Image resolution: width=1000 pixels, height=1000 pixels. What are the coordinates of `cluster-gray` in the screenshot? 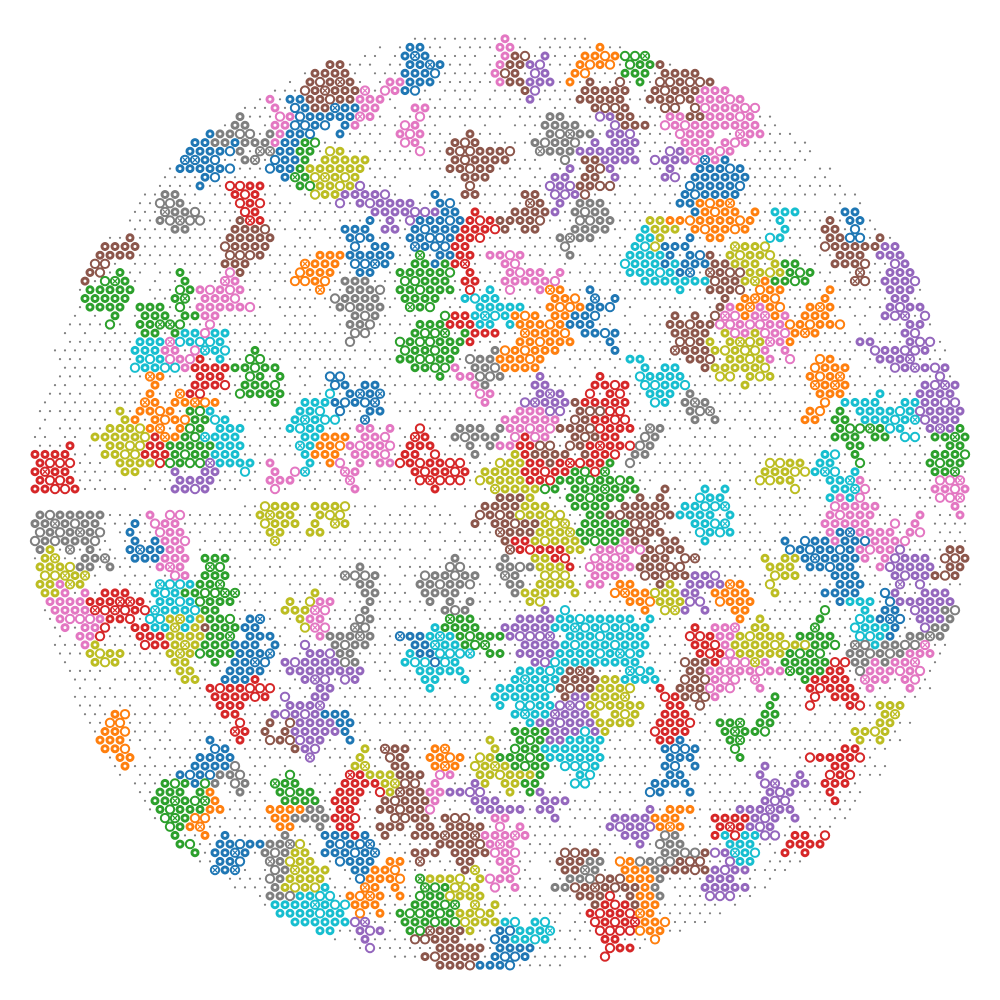 It's located at (515, 575).